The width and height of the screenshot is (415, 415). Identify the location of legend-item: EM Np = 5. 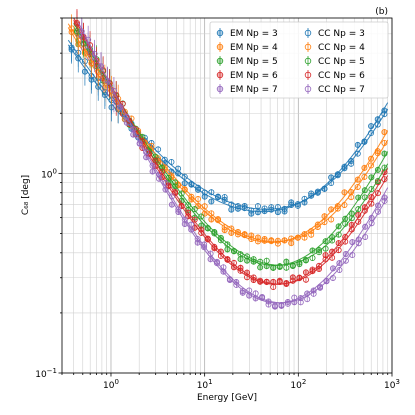
(247, 61).